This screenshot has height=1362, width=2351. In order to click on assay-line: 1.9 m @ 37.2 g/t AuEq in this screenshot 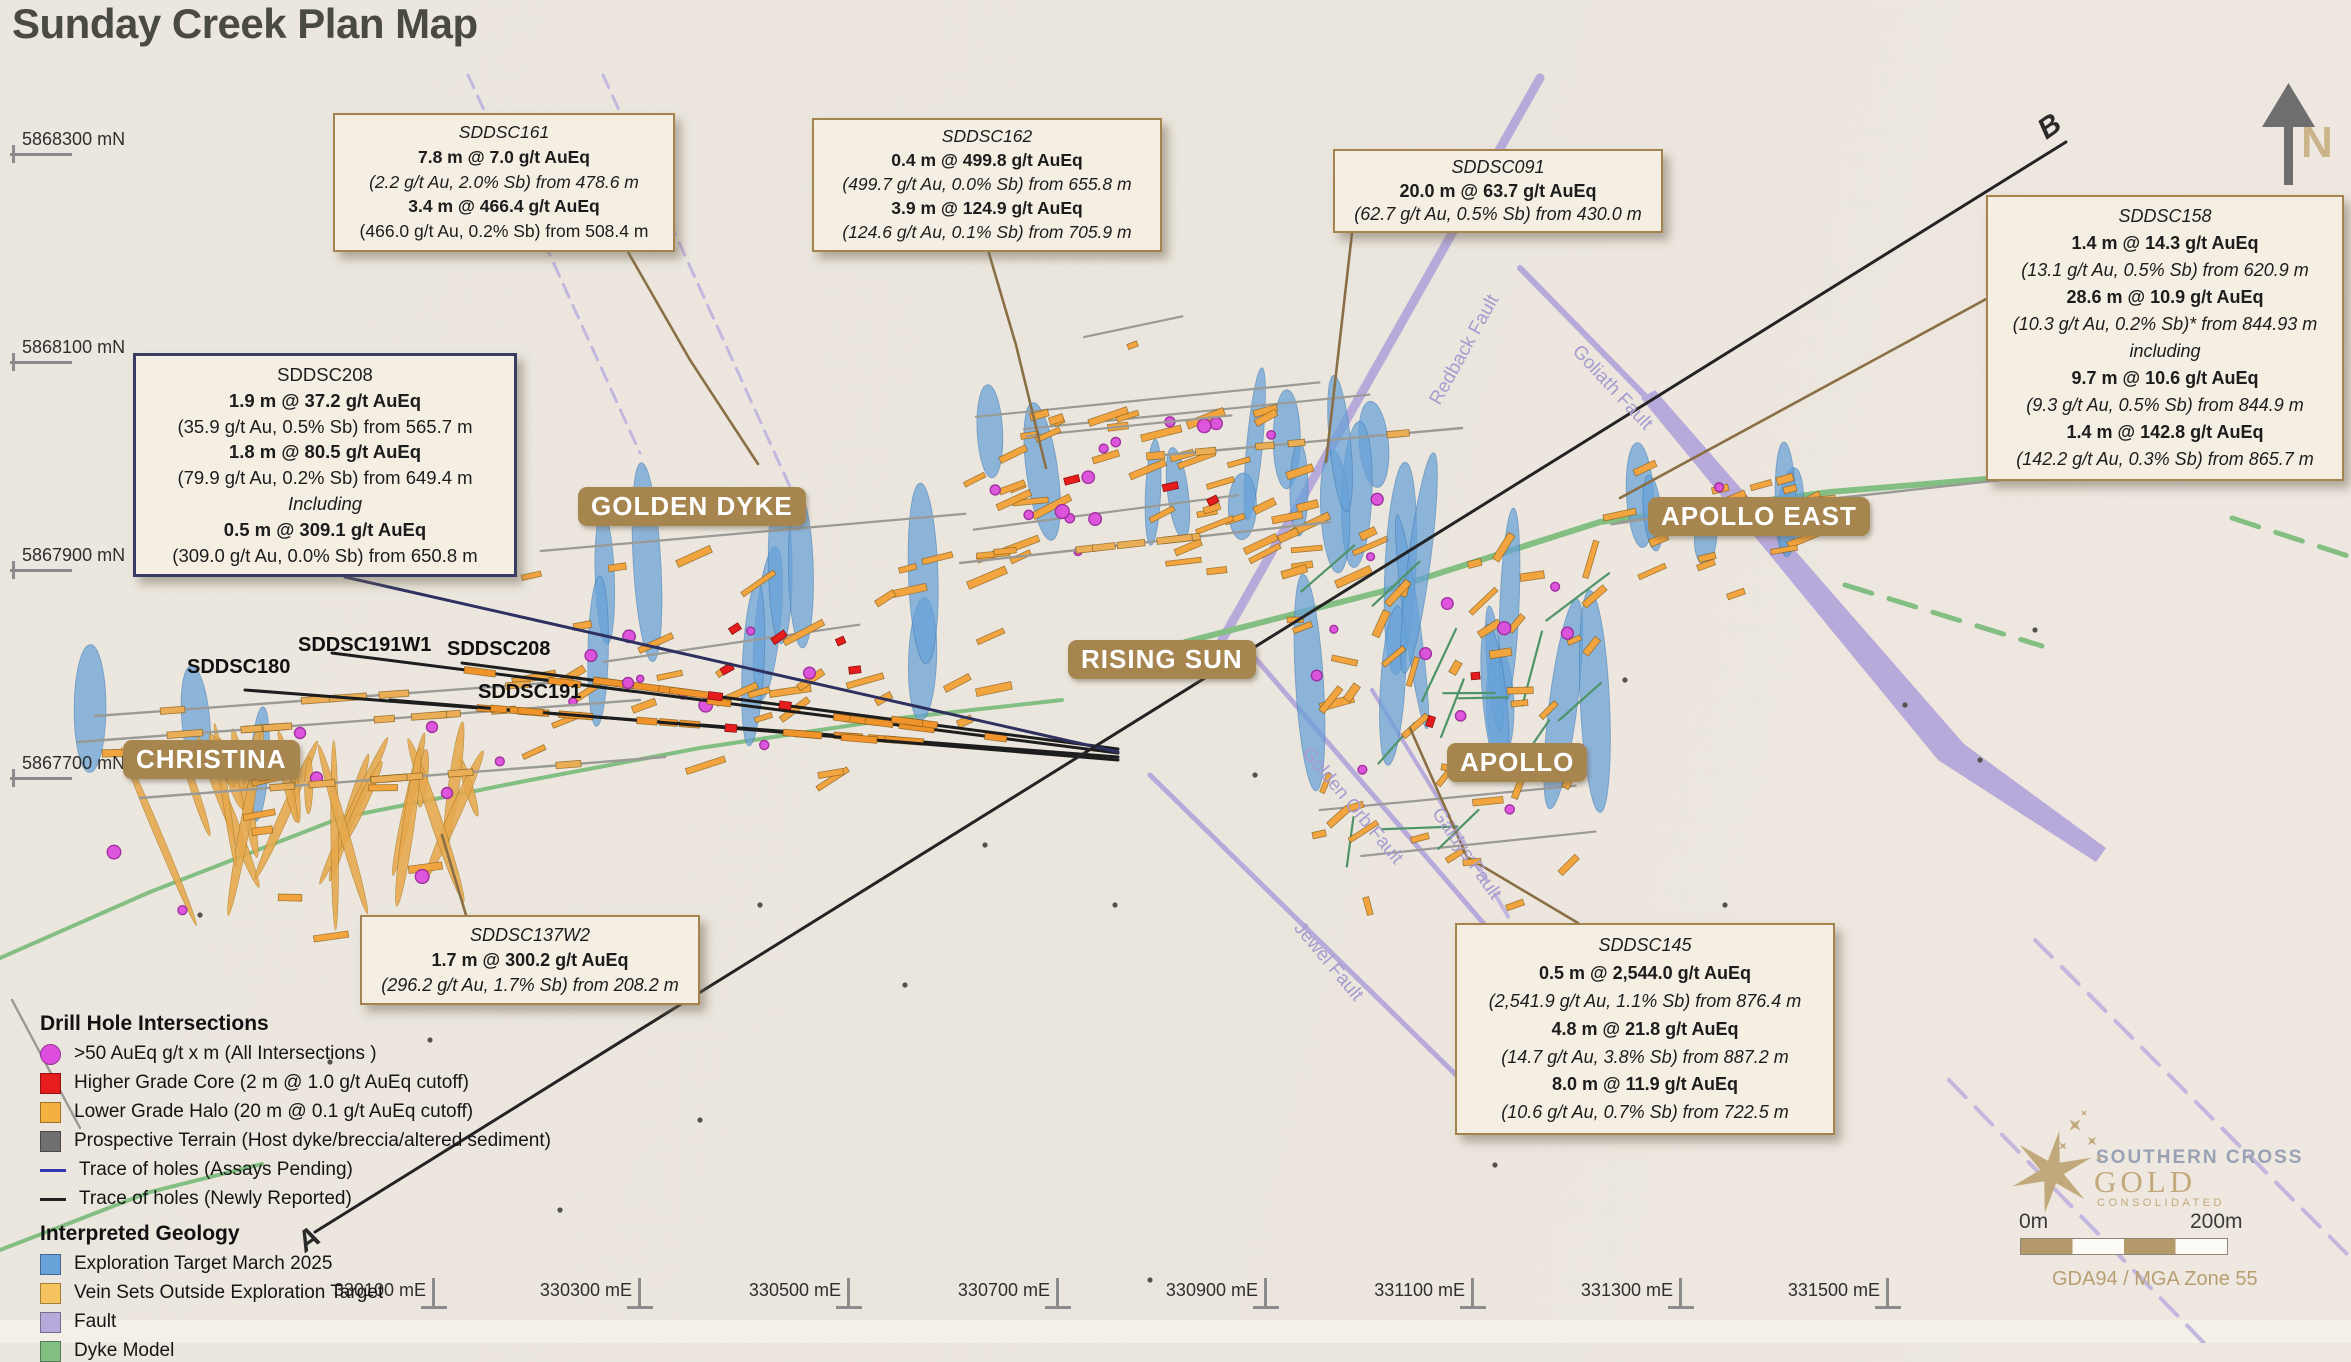, I will do `click(325, 400)`.